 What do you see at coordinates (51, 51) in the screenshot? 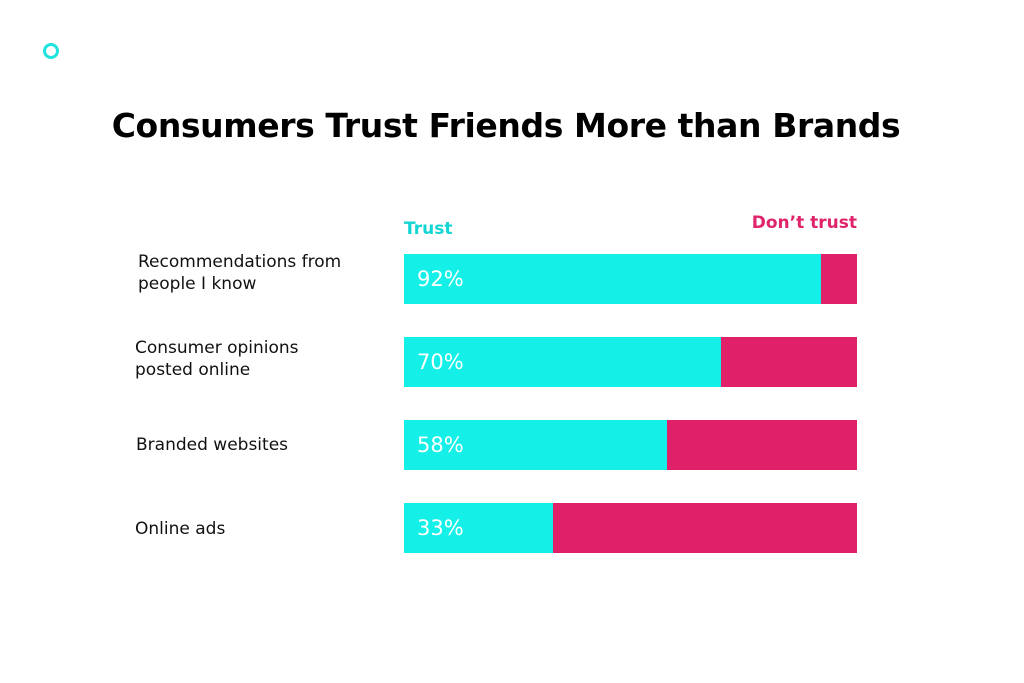
I see `decorative-ring-icon` at bounding box center [51, 51].